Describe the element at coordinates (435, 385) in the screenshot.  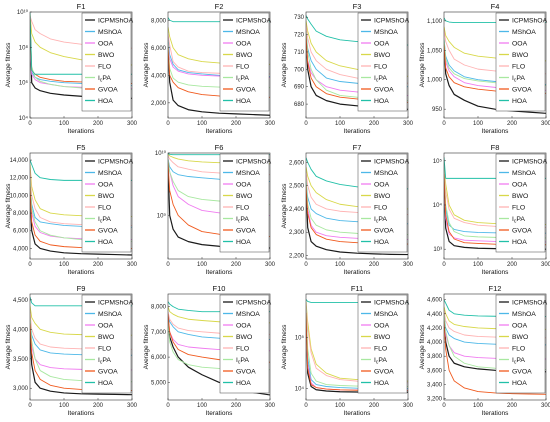
I see `y-tick-label: 3,400` at that location.